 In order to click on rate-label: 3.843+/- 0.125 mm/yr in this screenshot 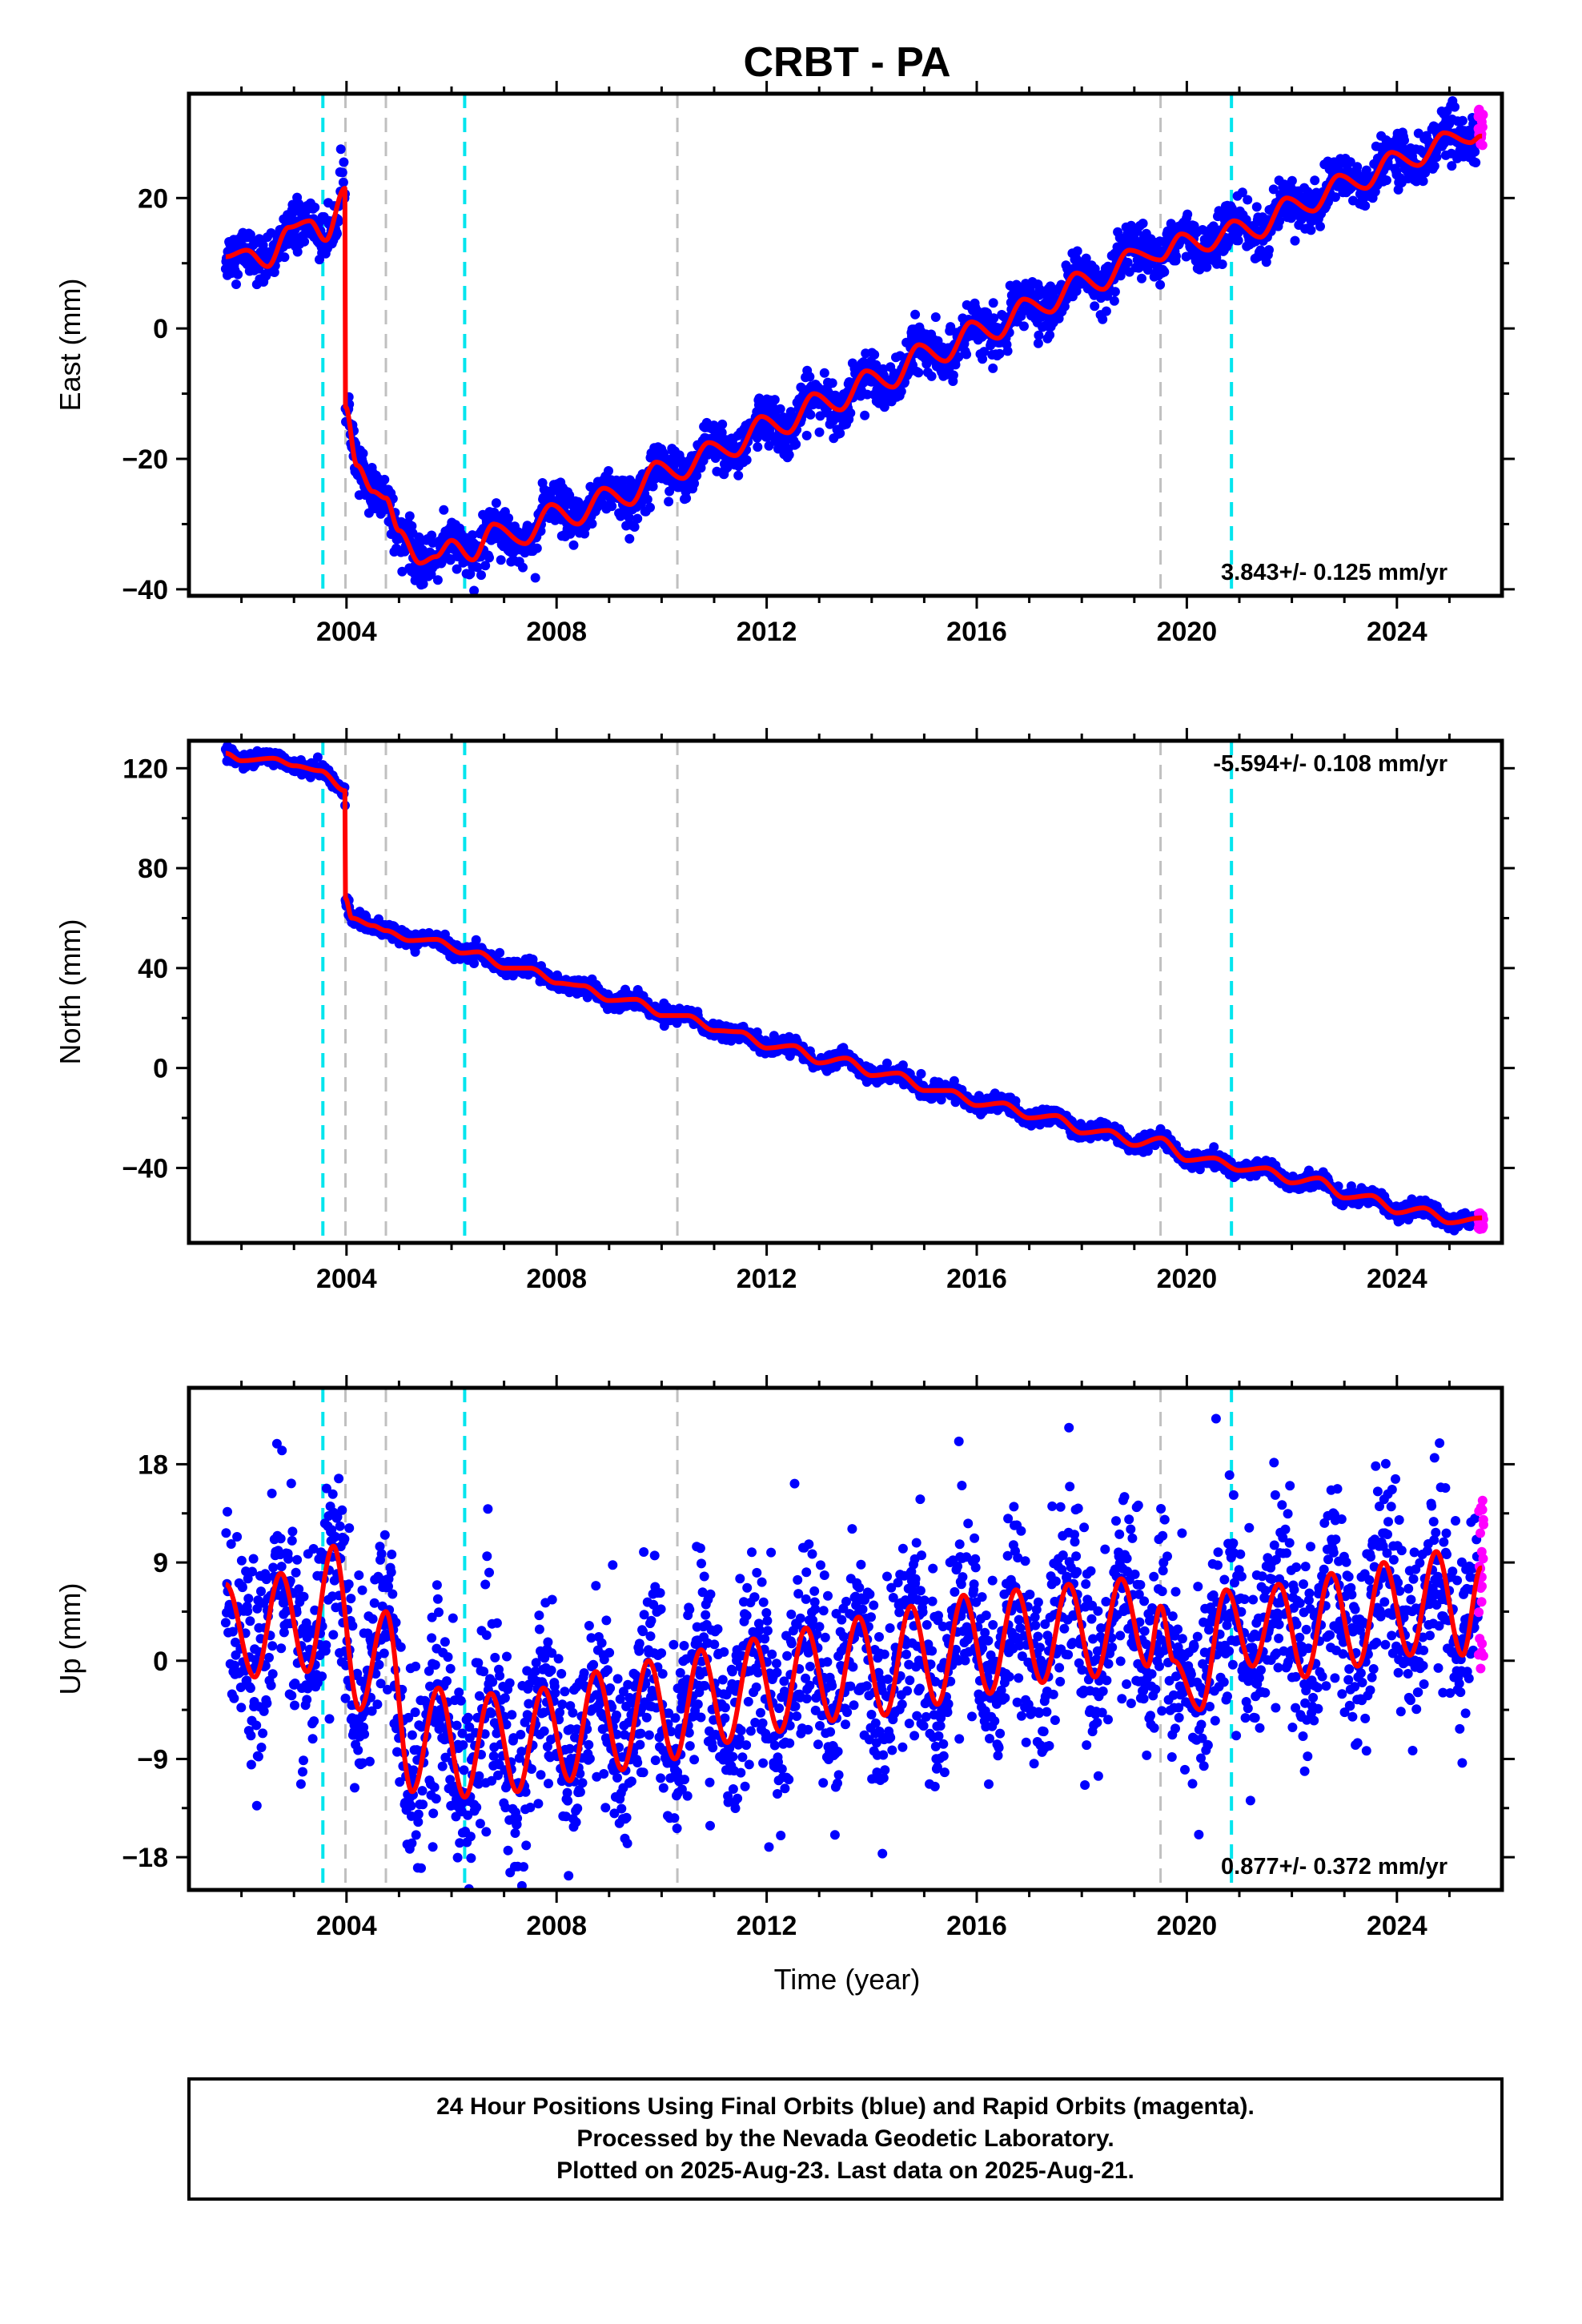, I will do `click(1334, 572)`.